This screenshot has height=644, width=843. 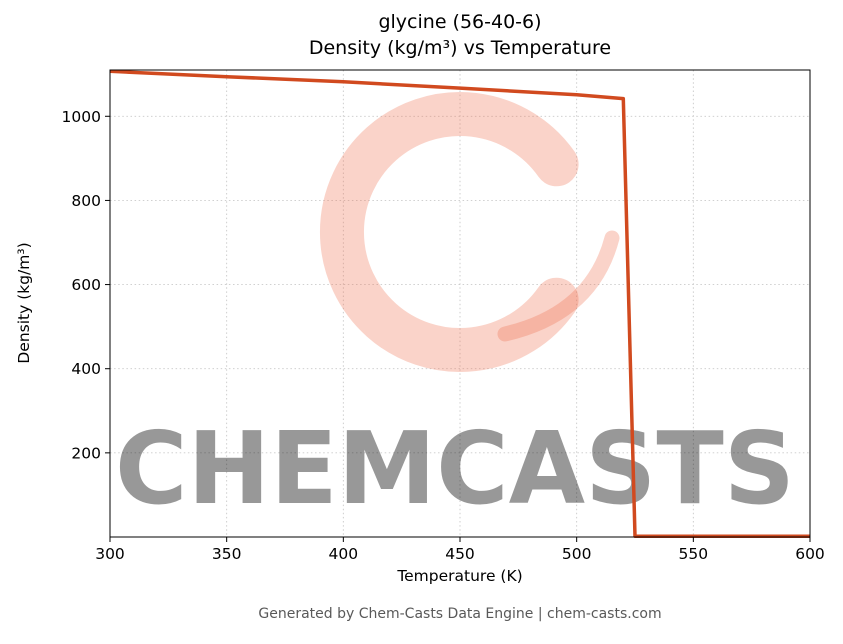 What do you see at coordinates (460, 554) in the screenshot?
I see `x-tick-label: 450` at bounding box center [460, 554].